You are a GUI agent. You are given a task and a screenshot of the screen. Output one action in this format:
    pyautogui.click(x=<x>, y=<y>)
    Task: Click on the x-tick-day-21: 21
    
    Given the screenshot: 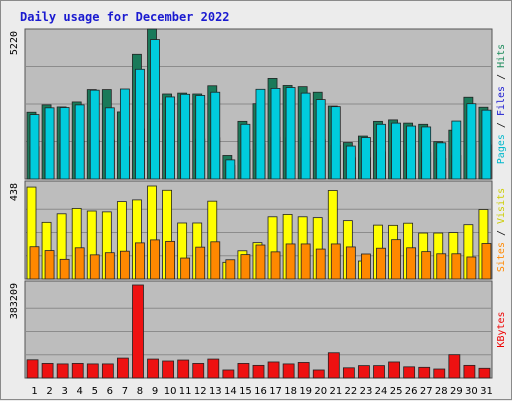 What is the action you would take?
    pyautogui.click(x=335, y=391)
    